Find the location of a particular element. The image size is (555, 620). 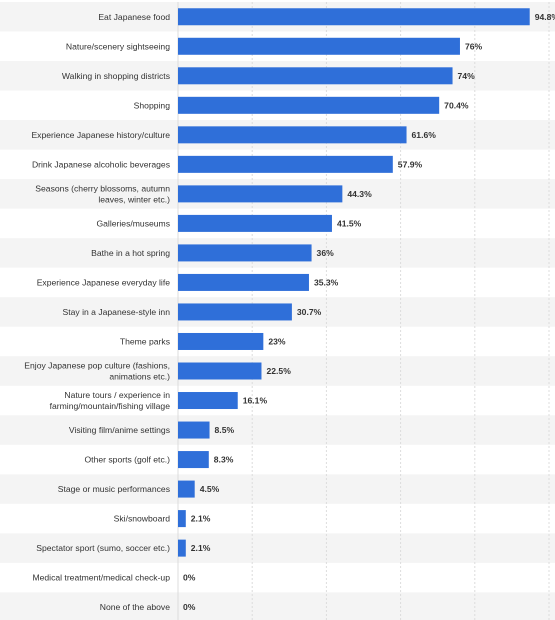

category-label-line: leaves, winter etc.) is located at coordinates (134, 199).